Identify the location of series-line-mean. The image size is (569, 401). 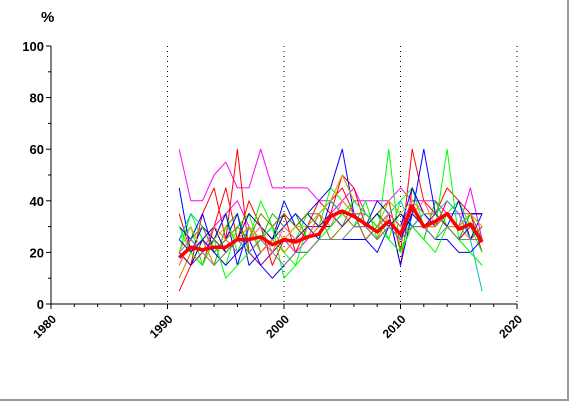
(331, 231).